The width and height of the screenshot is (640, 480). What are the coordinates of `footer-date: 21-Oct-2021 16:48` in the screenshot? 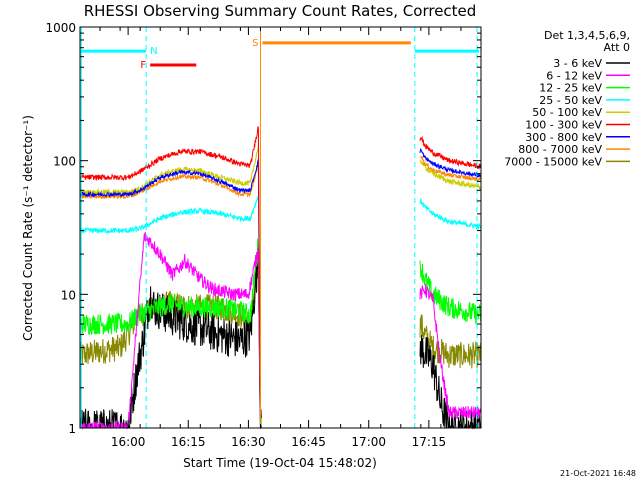 It's located at (598, 473).